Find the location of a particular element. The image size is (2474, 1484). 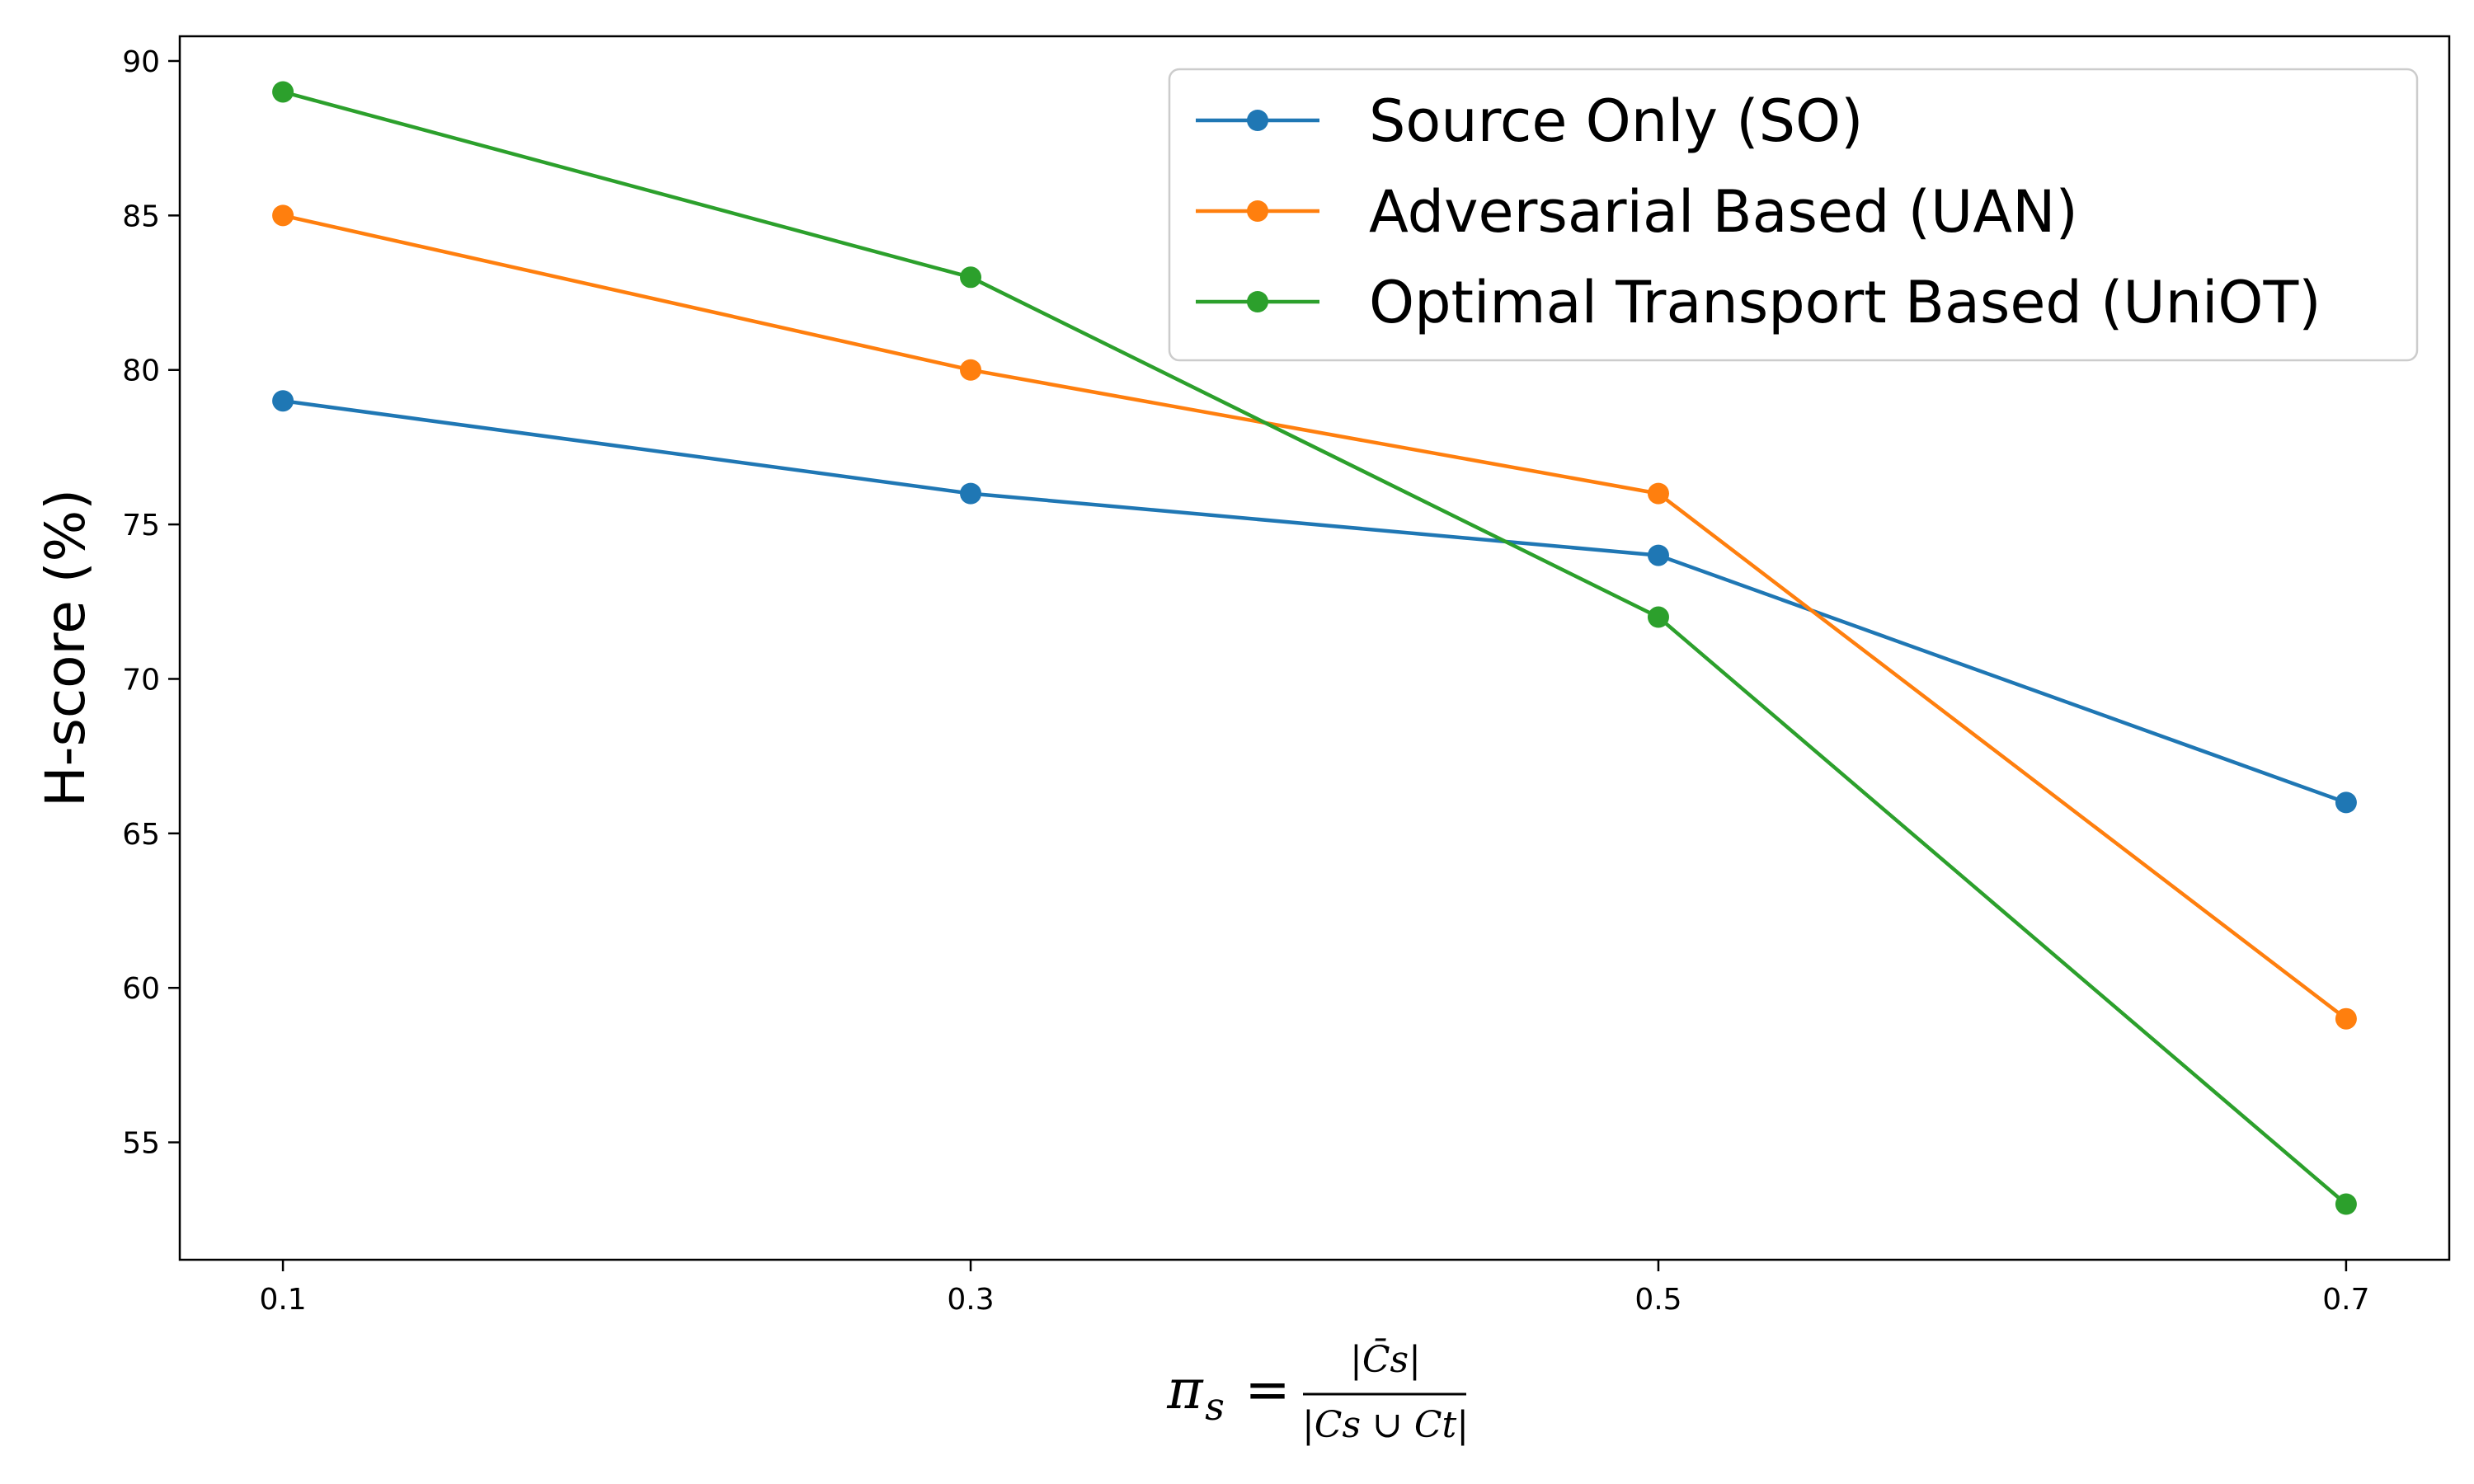

x-tick-label: 0.5 is located at coordinates (1657, 1300).